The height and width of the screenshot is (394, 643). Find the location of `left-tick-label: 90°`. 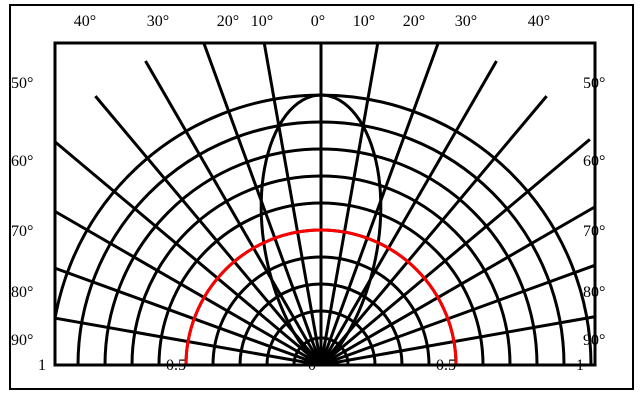

left-tick-label: 90° is located at coordinates (22, 340).